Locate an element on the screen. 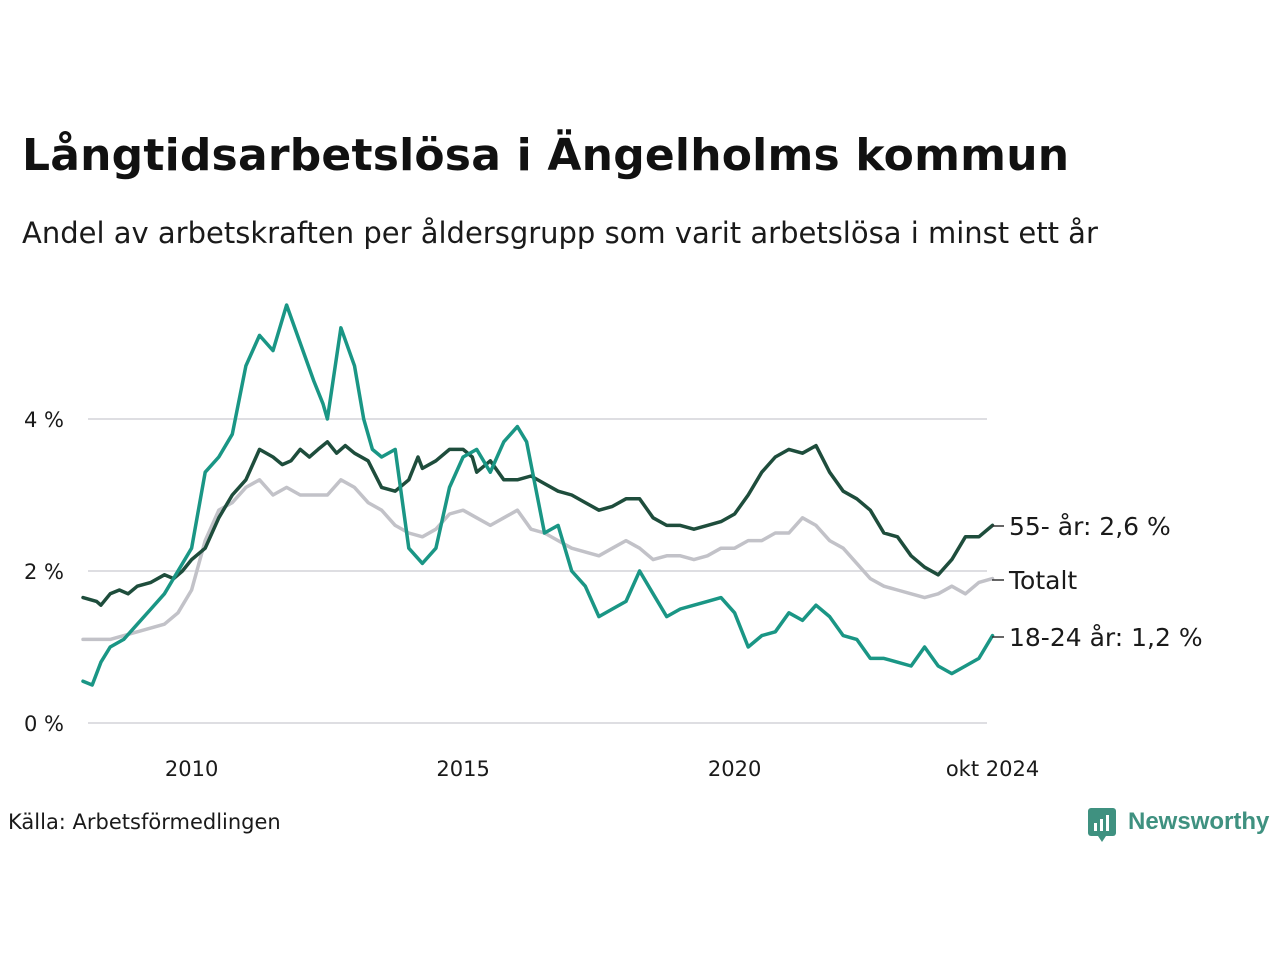 The height and width of the screenshot is (960, 1280). series-end-label: 55- år: 2,6 % is located at coordinates (1090, 526).